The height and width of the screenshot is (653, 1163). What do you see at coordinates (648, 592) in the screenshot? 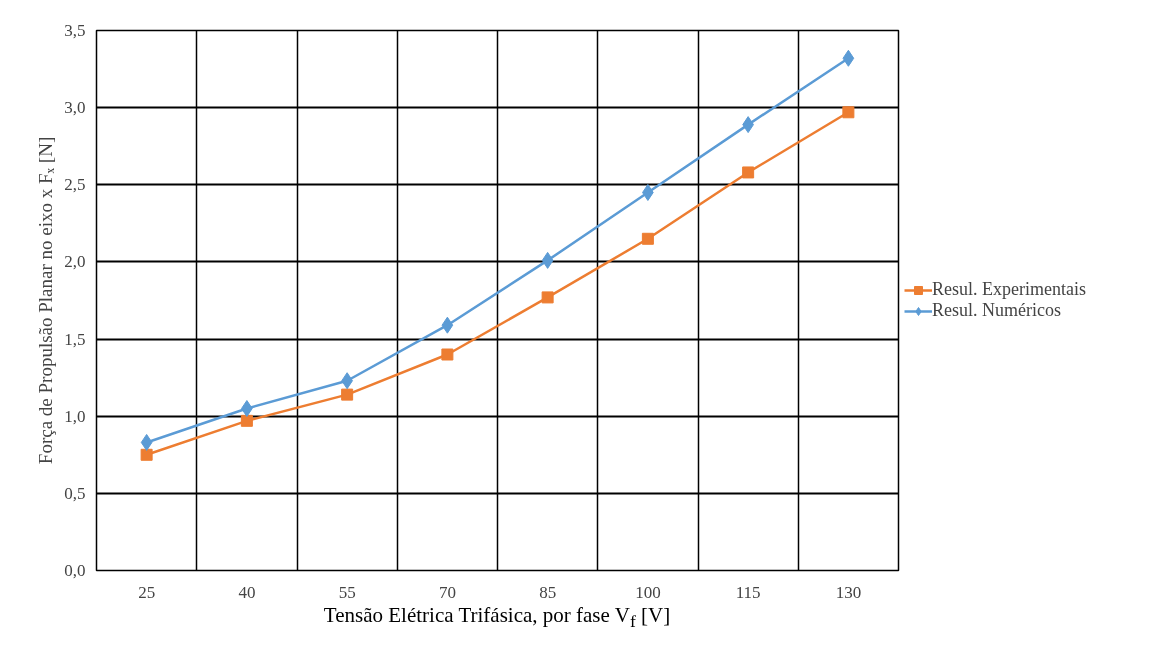
I see `x-tick-label: 100` at bounding box center [648, 592].